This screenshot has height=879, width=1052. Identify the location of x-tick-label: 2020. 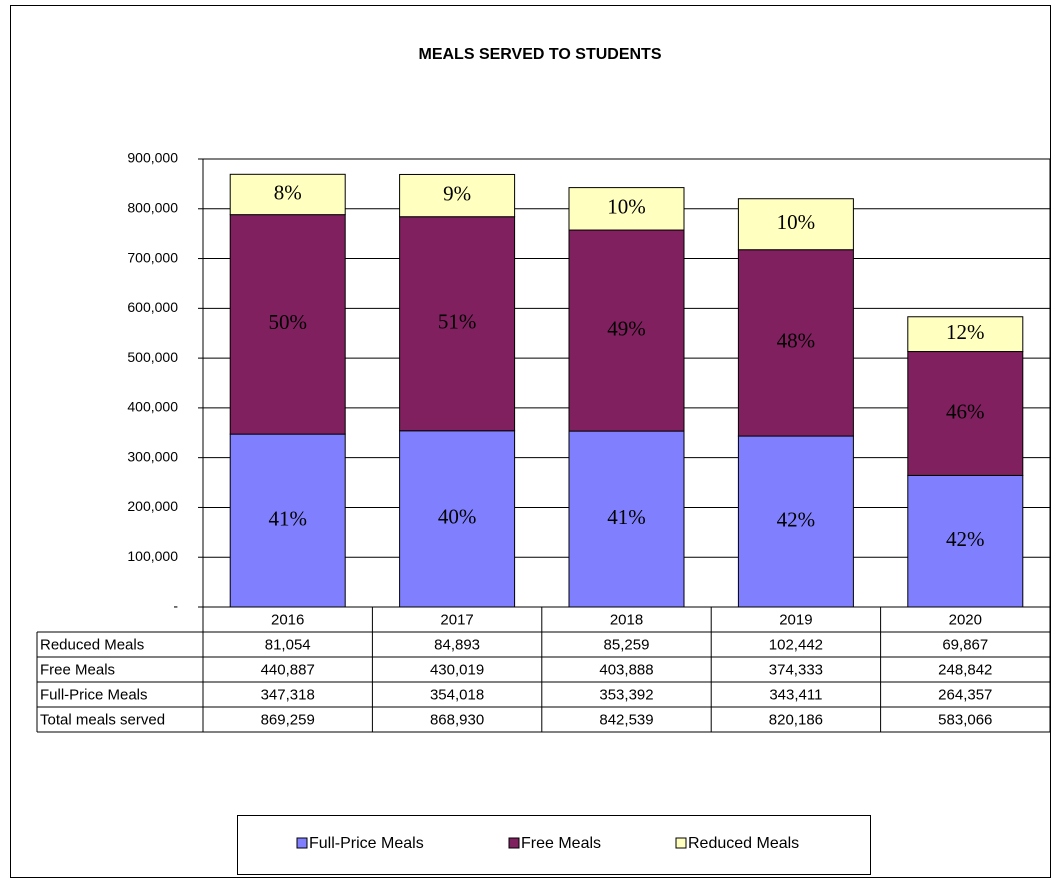
(965, 619).